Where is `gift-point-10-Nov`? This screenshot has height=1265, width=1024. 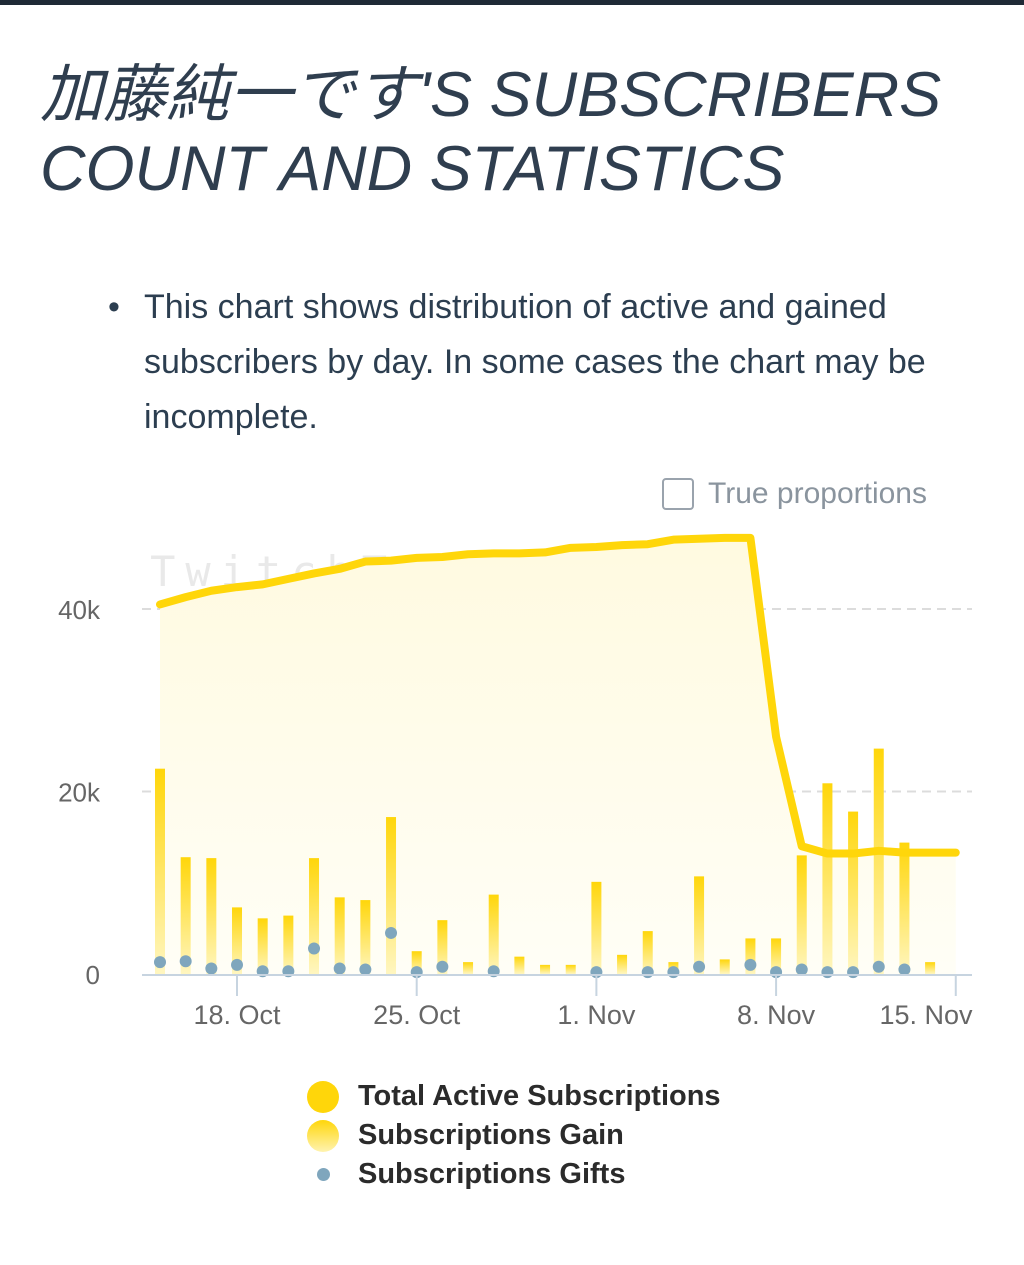
gift-point-10-Nov is located at coordinates (827, 972).